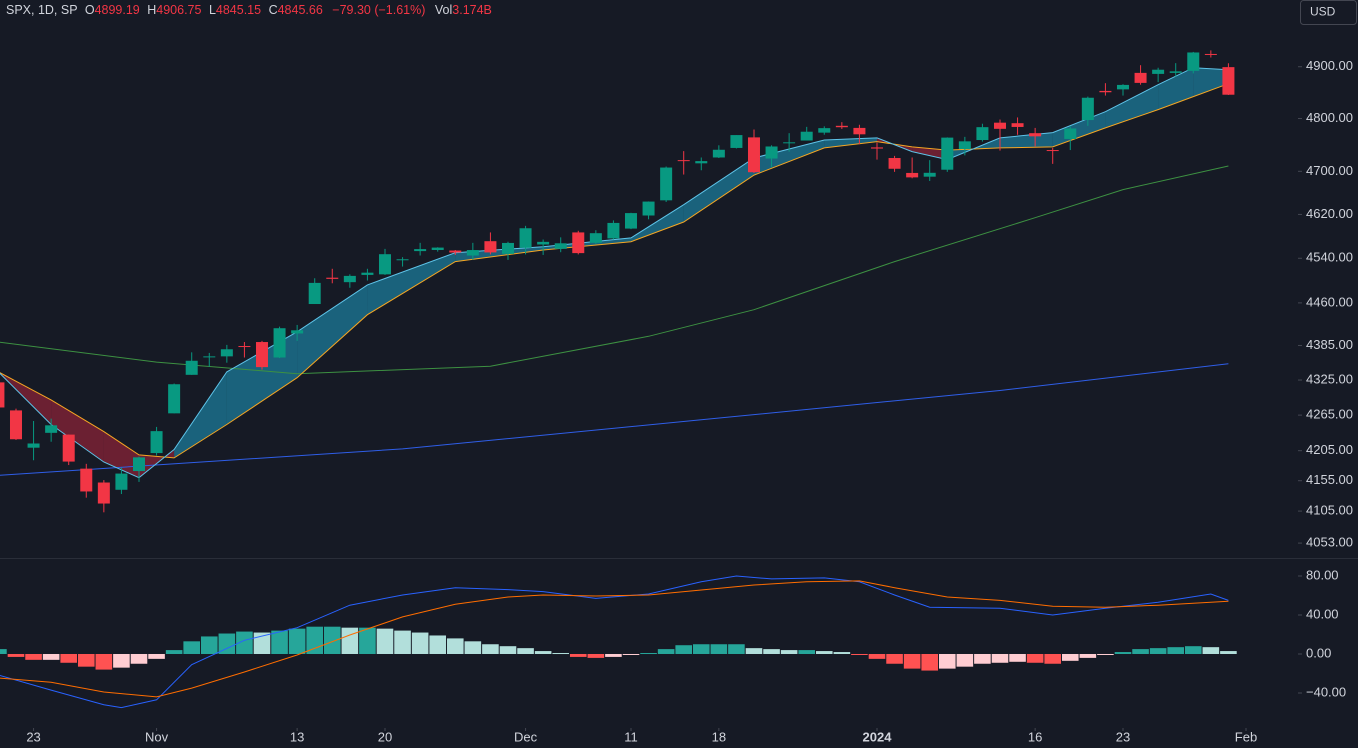 The image size is (1358, 748). Describe the element at coordinates (238, 10) in the screenshot. I see `low-value: 4845.15` at that location.